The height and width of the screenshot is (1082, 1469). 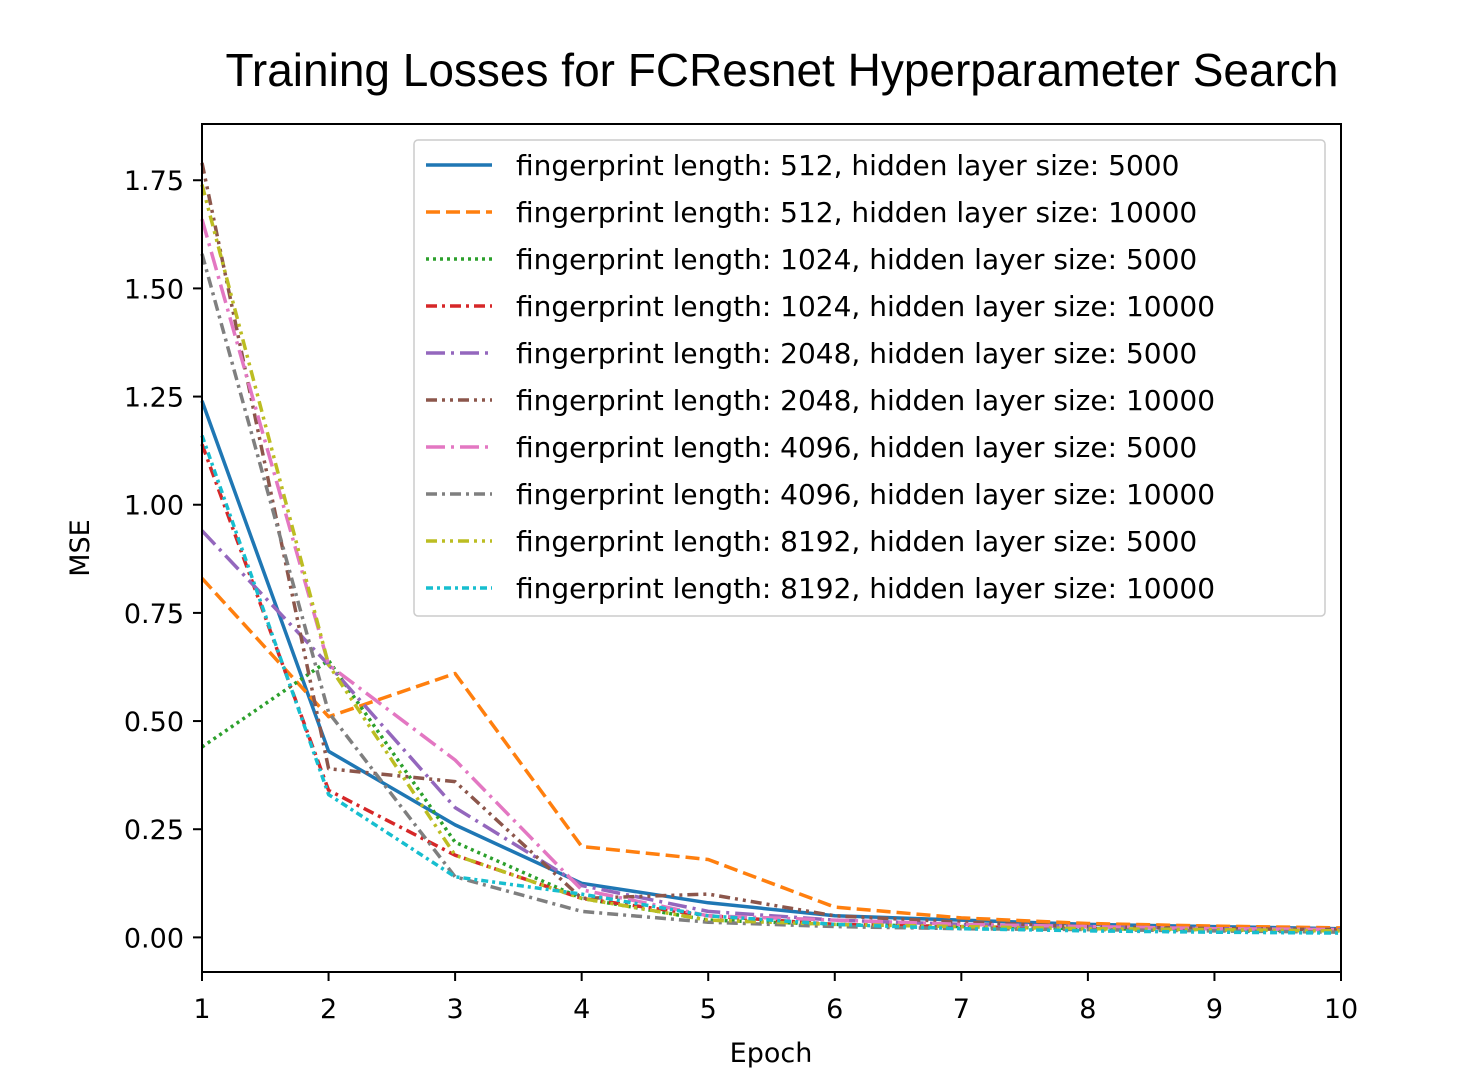 What do you see at coordinates (1087, 1009) in the screenshot?
I see `x-tick-label: 8` at bounding box center [1087, 1009].